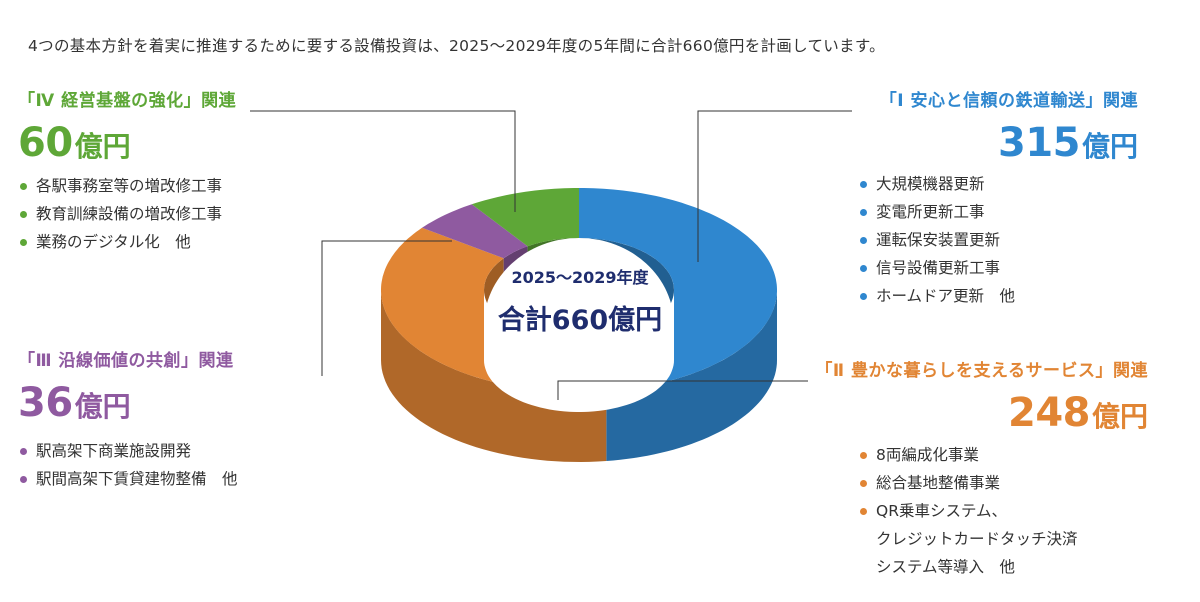 The image size is (1200, 602). Describe the element at coordinates (774, 186) in the screenshot. I see `leader-line-safety` at that location.